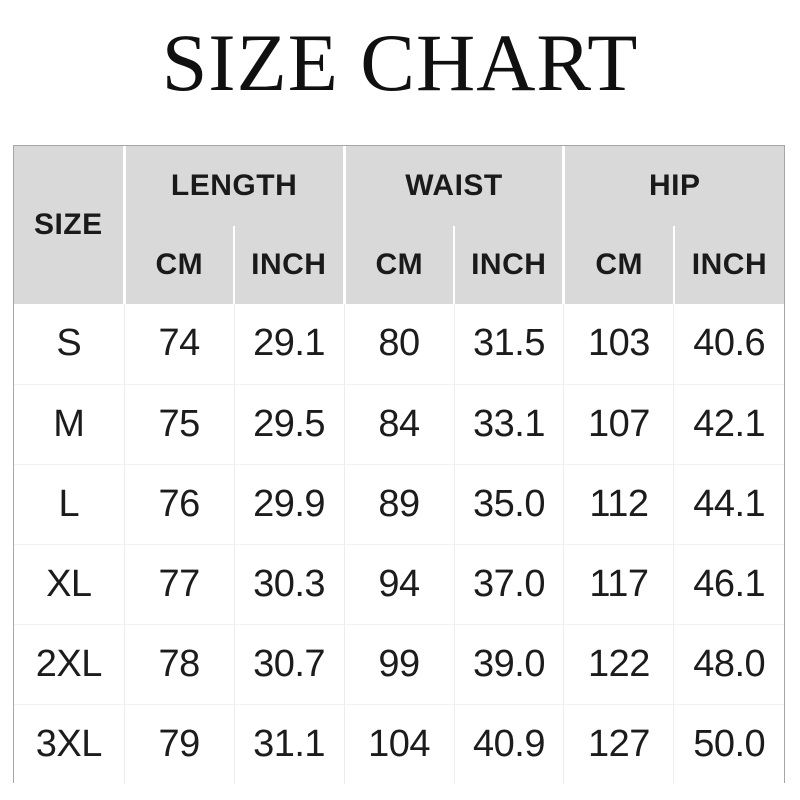 This screenshot has width=800, height=800. What do you see at coordinates (179, 344) in the screenshot?
I see `table-cell: 74` at bounding box center [179, 344].